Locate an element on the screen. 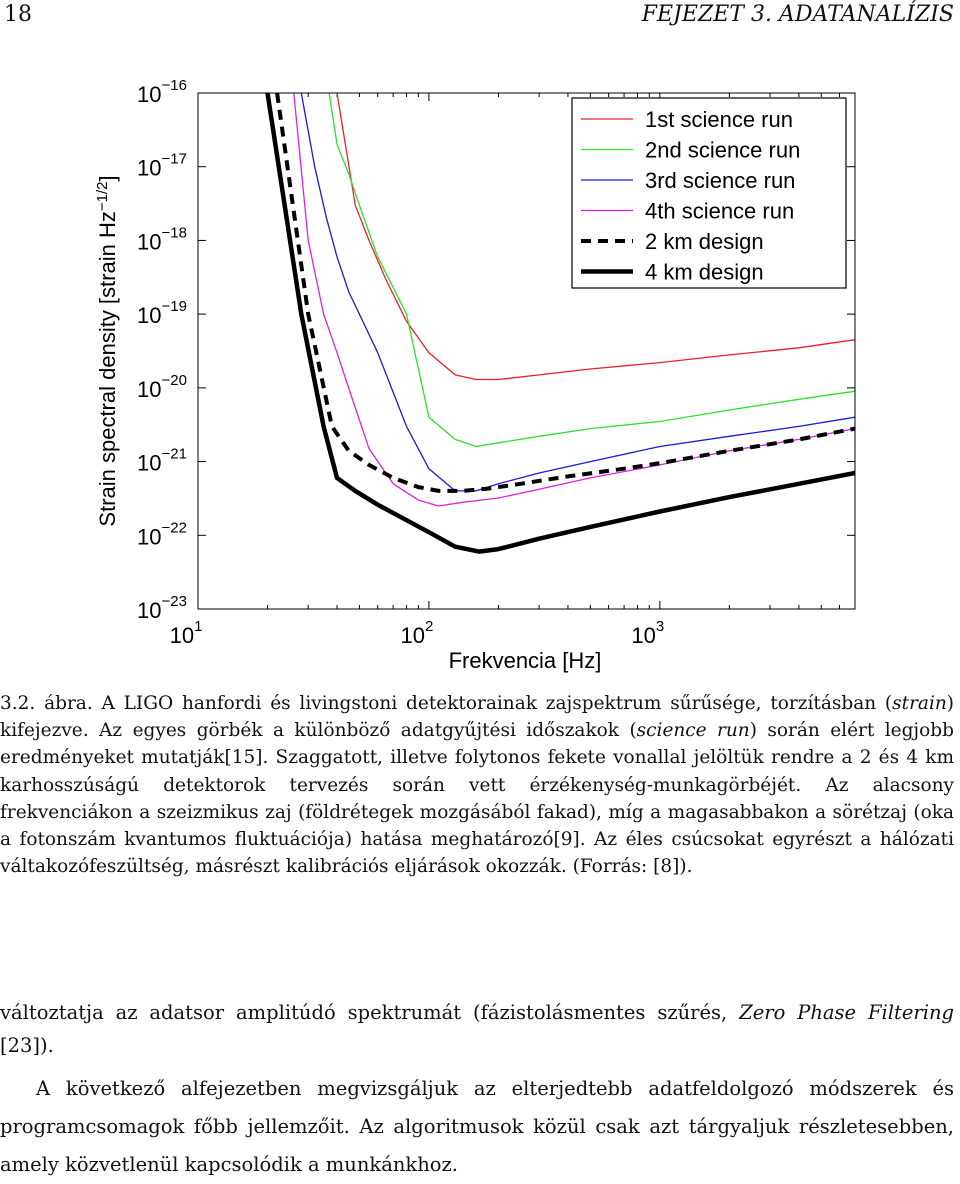  y-tick-label: 10−17 is located at coordinates (162, 166).